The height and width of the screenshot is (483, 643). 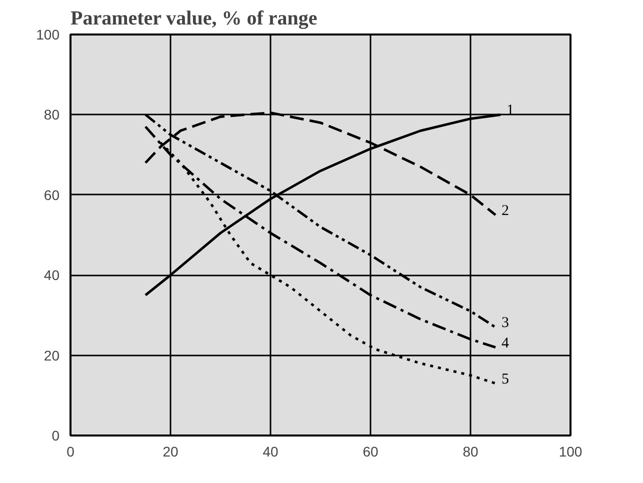 I want to click on y-tick-label: 80, so click(x=52, y=114).